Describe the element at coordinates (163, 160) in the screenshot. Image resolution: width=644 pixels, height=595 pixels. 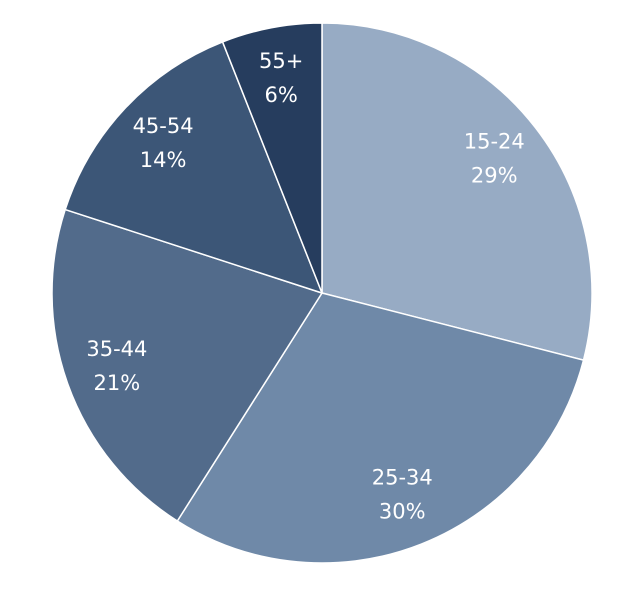
I see `slice-value-label: 14%` at that location.